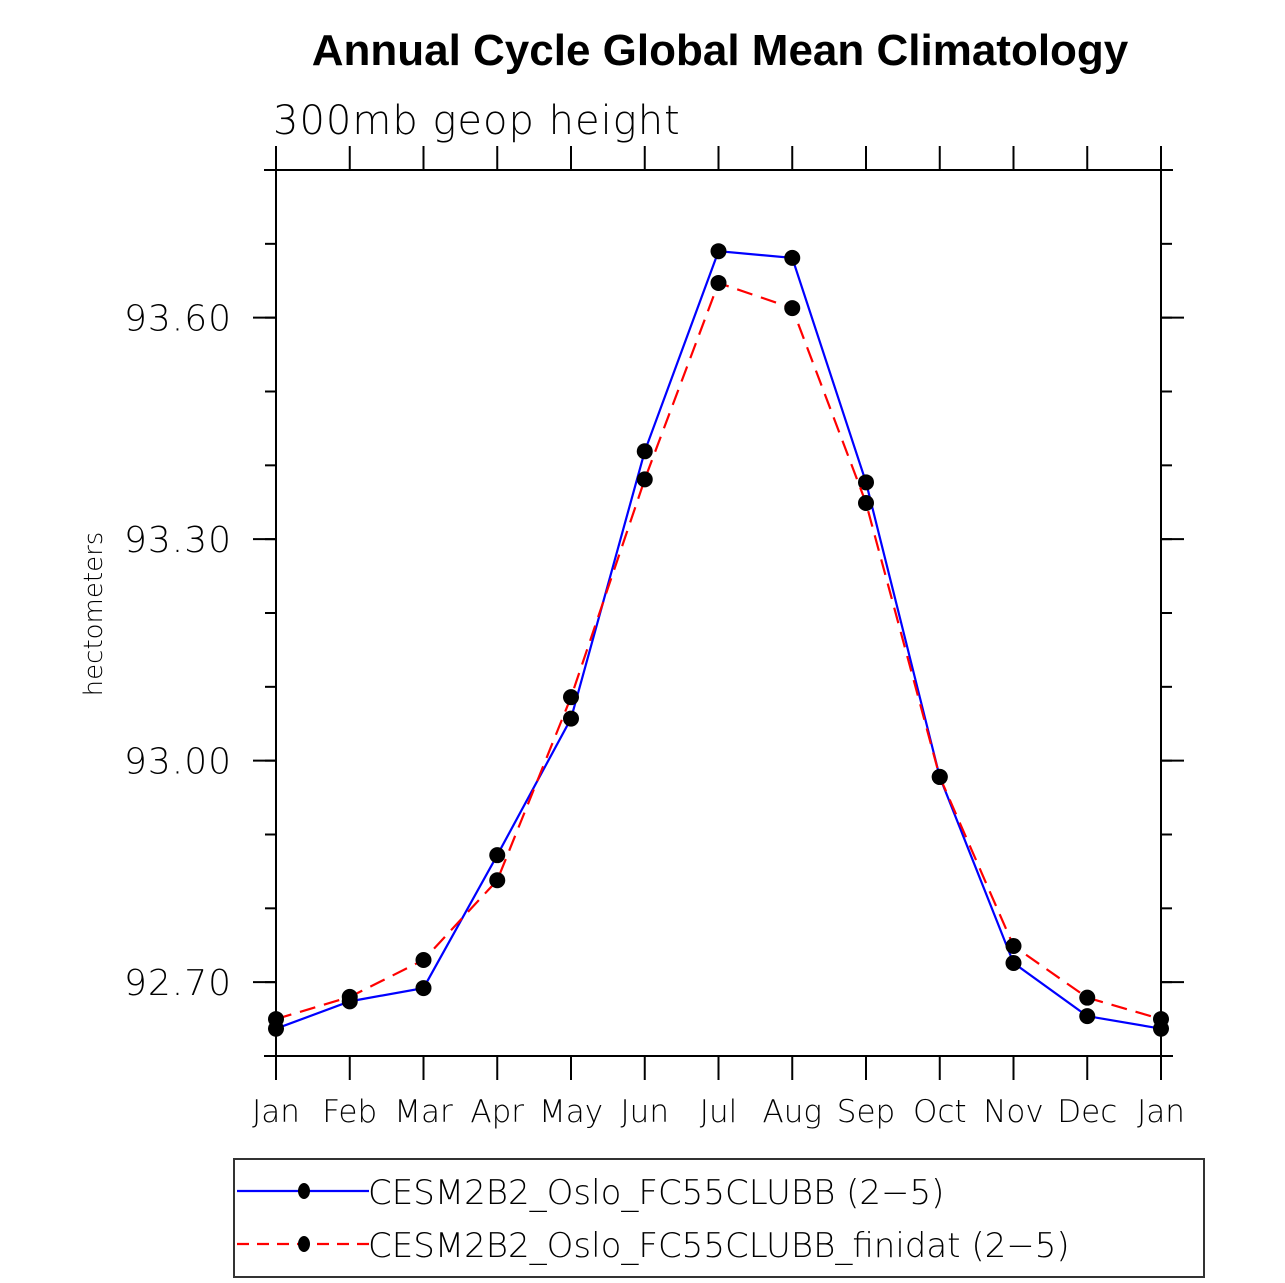 The height and width of the screenshot is (1283, 1285). I want to click on y-tick-label: 93.30, so click(178, 540).